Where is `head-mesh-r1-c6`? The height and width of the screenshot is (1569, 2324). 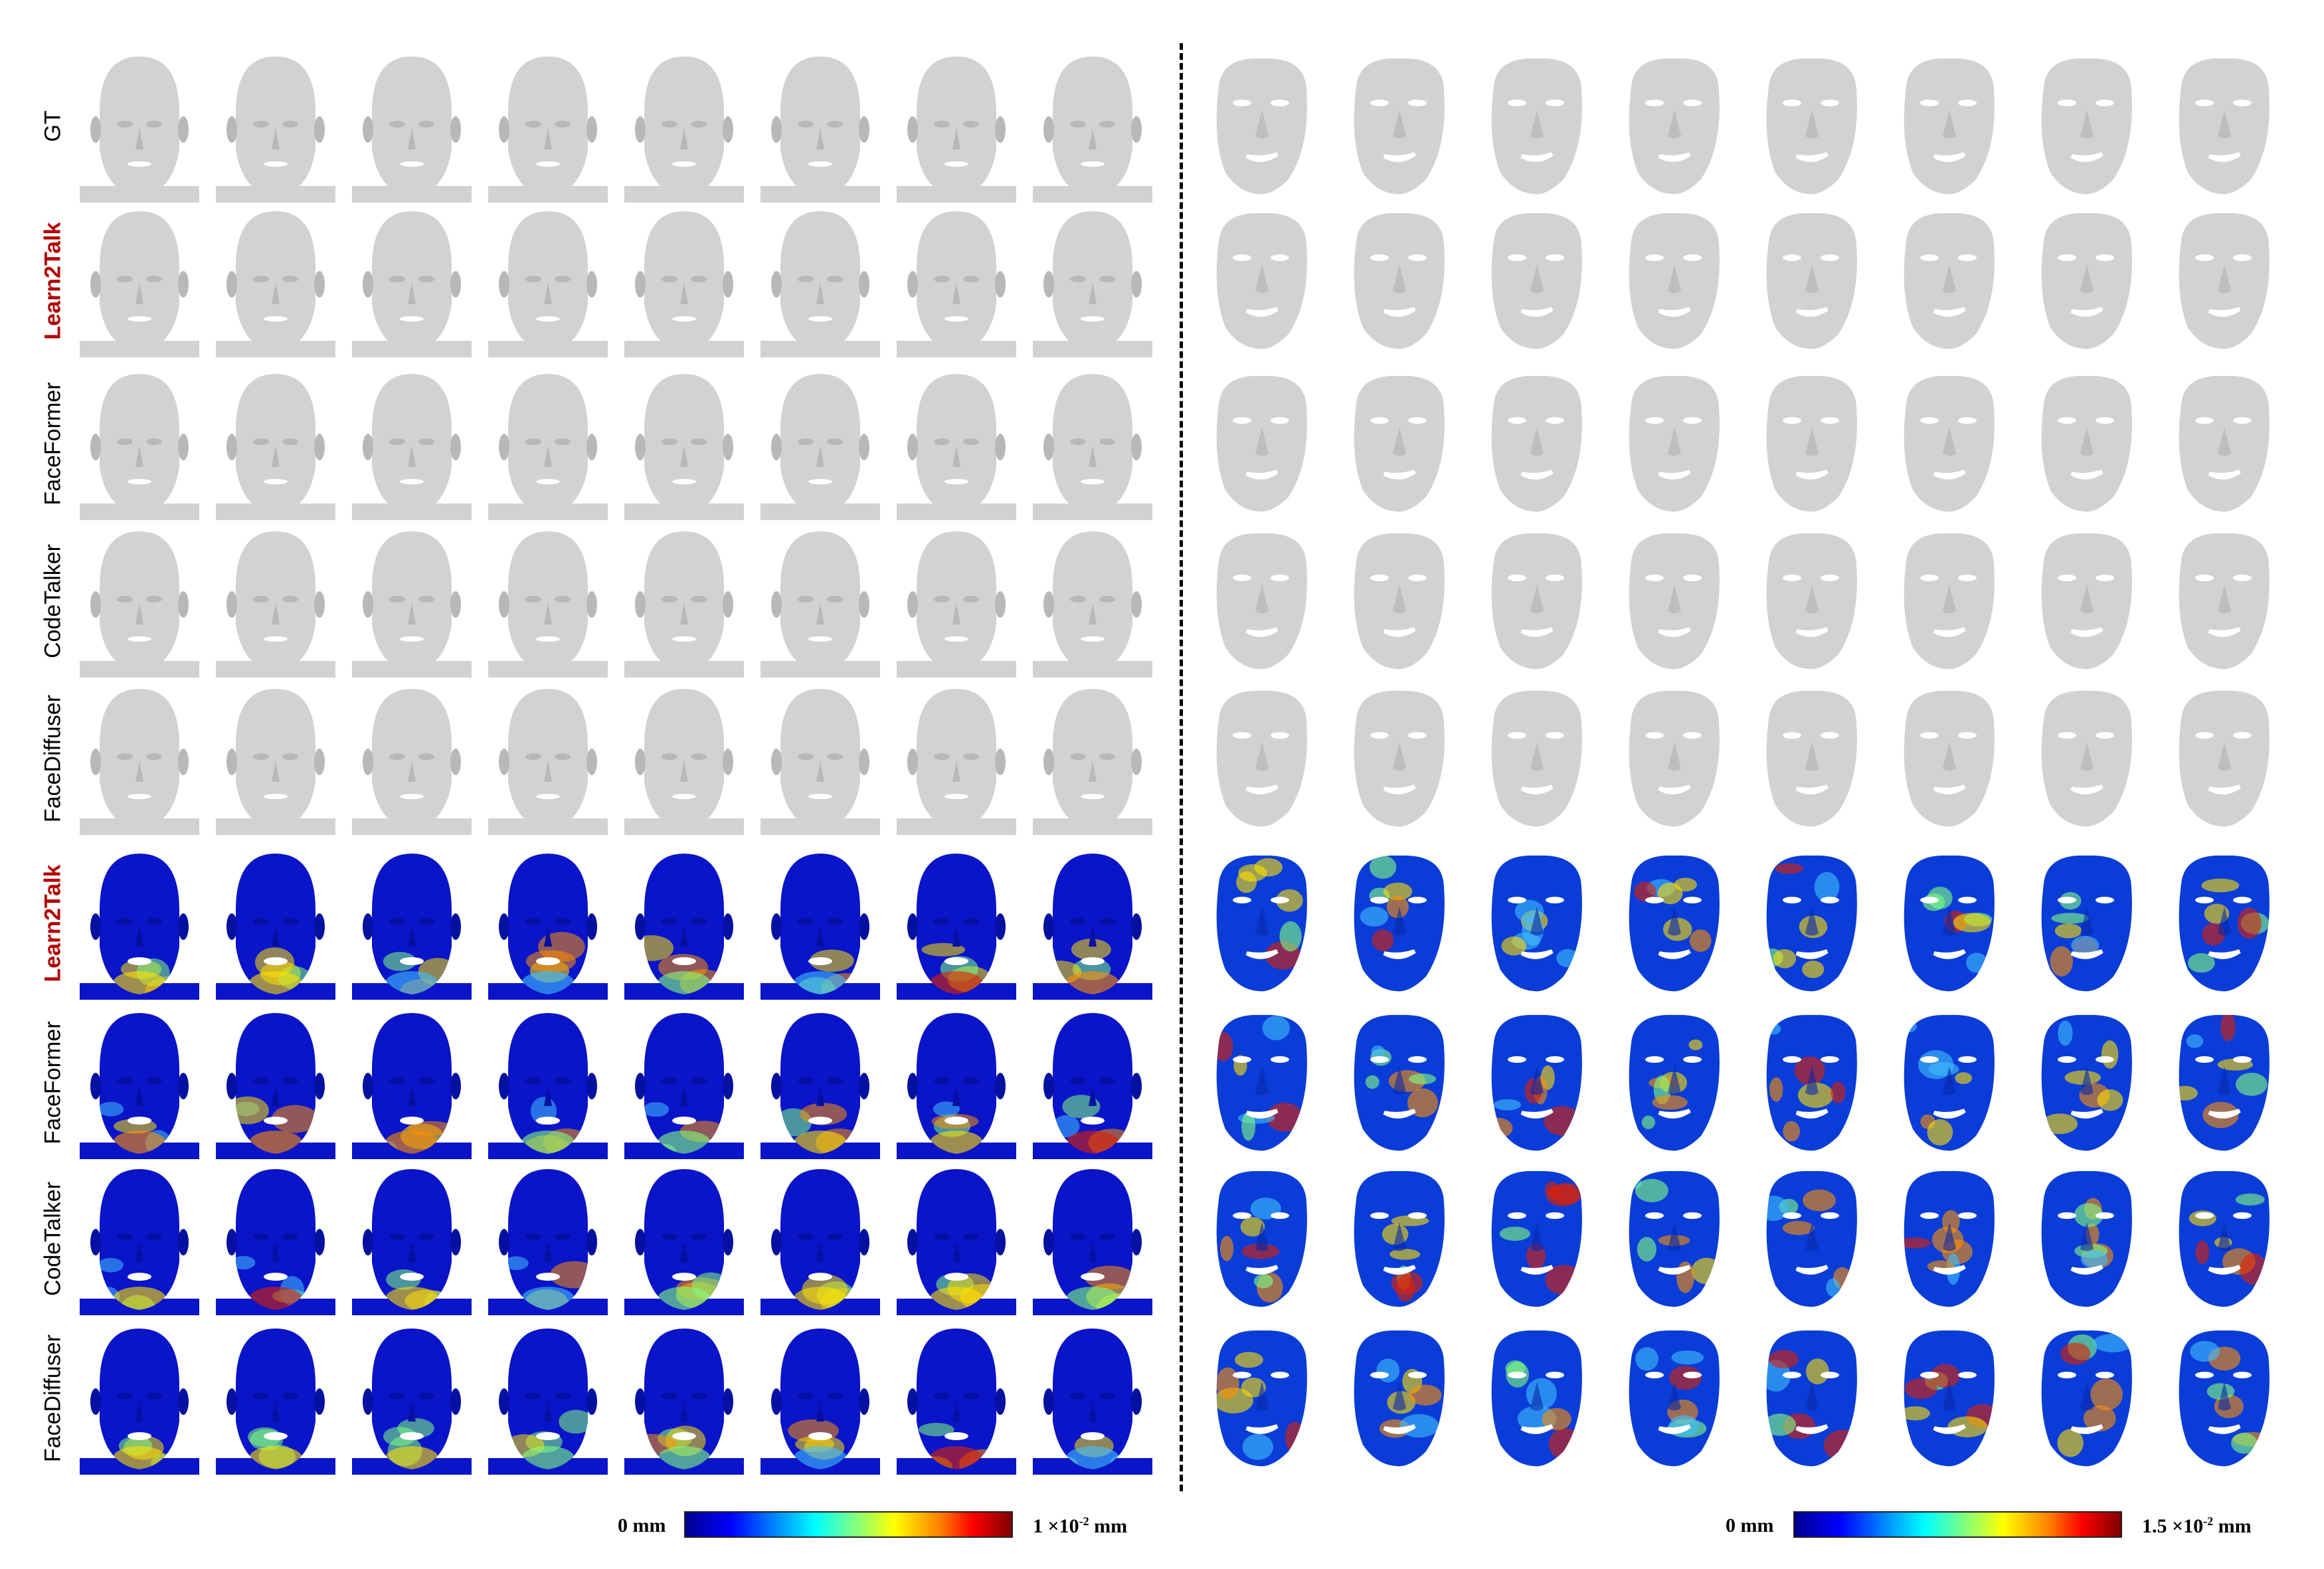 head-mesh-r1-c6 is located at coordinates (956, 283).